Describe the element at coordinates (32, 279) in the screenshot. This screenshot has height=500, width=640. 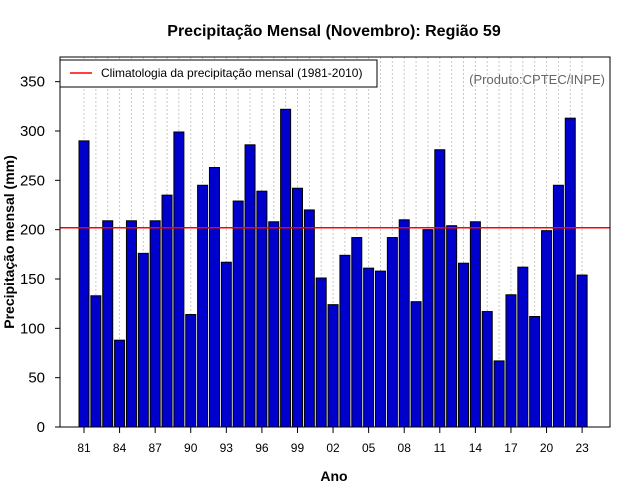
I see `y-tick-label: 150` at that location.